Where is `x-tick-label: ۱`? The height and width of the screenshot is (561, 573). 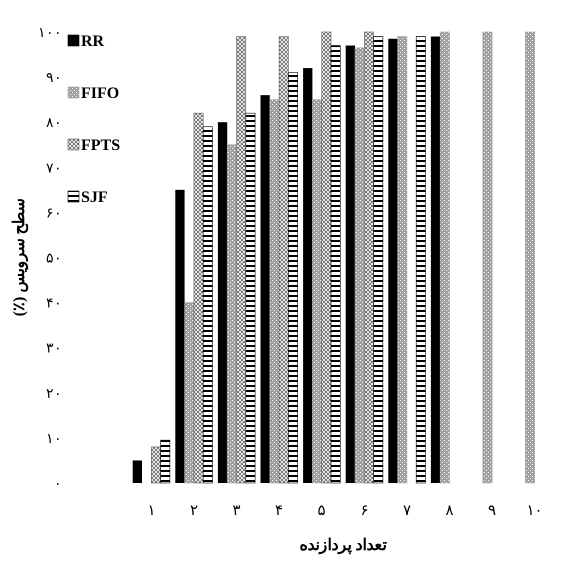
x-tick-label: ۱ is located at coordinates (151, 511).